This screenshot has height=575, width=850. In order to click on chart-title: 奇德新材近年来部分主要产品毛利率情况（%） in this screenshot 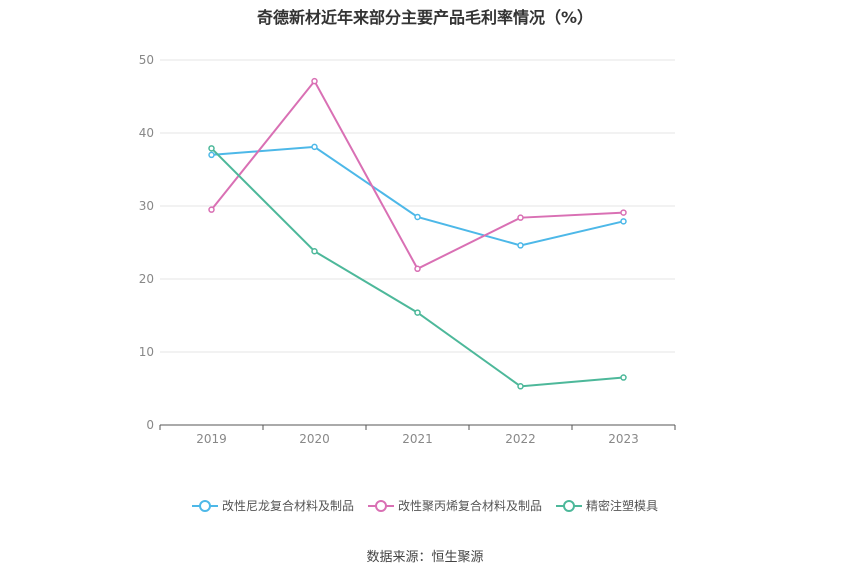, I will do `click(425, 17)`.